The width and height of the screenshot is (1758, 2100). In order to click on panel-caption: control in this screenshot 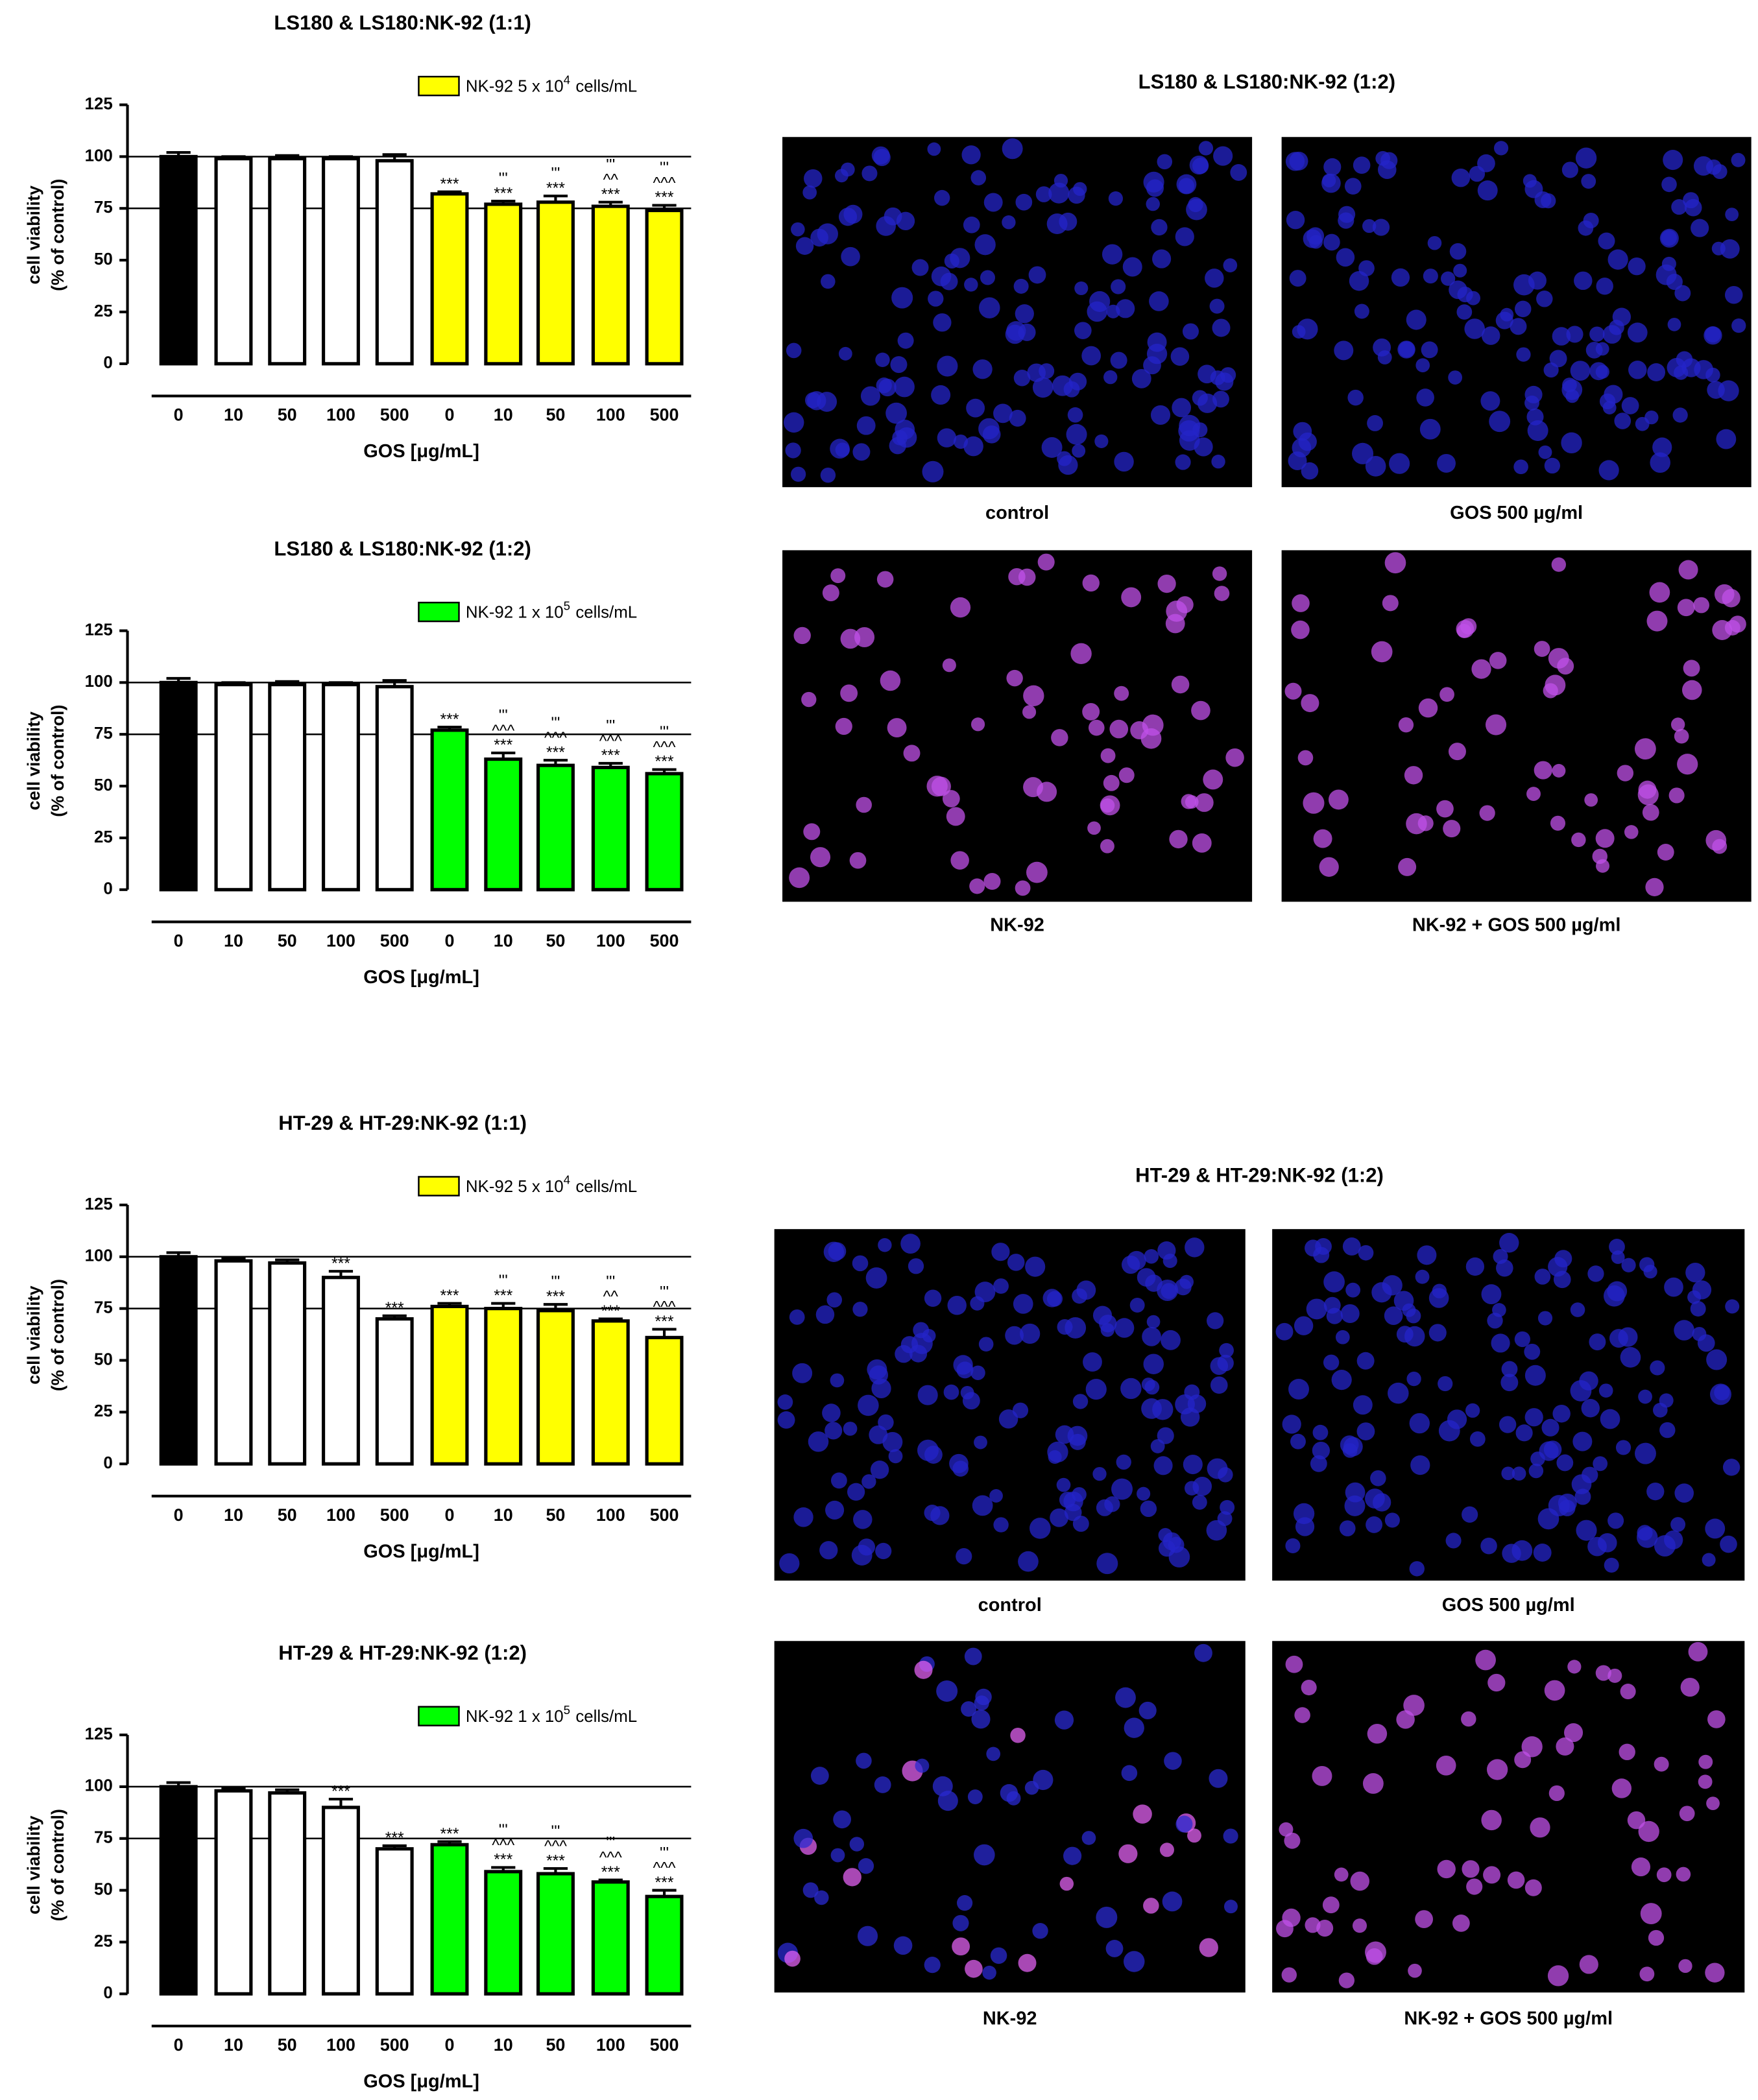, I will do `click(1010, 1605)`.